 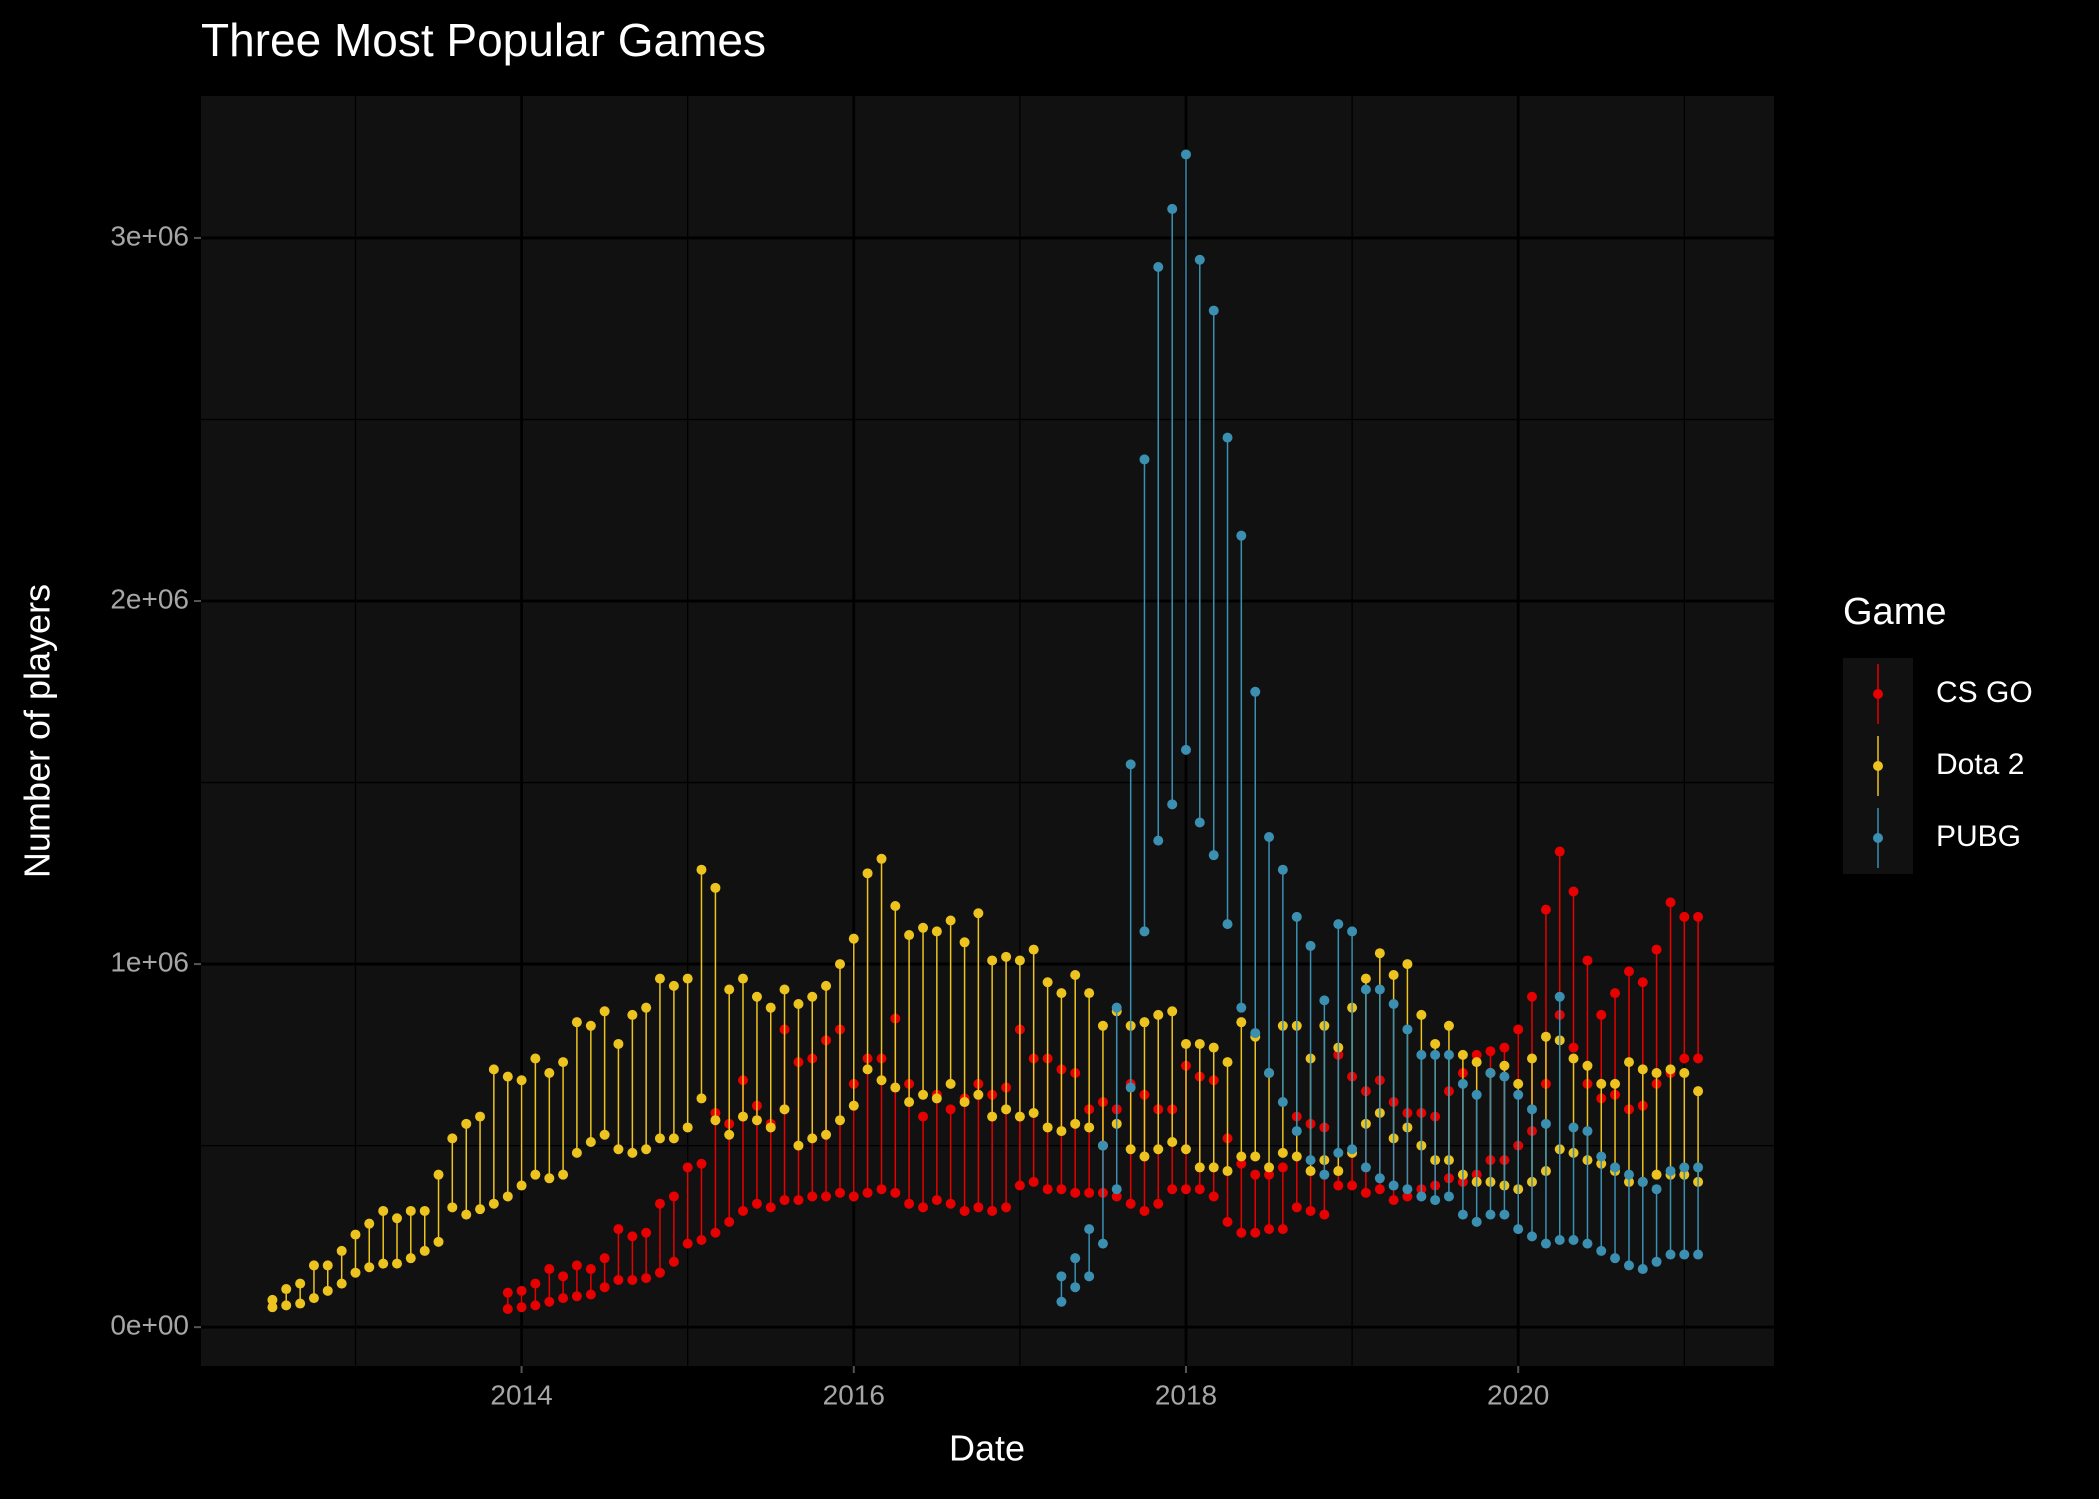 I want to click on y-tick-label: 0e+00, so click(x=149, y=1325).